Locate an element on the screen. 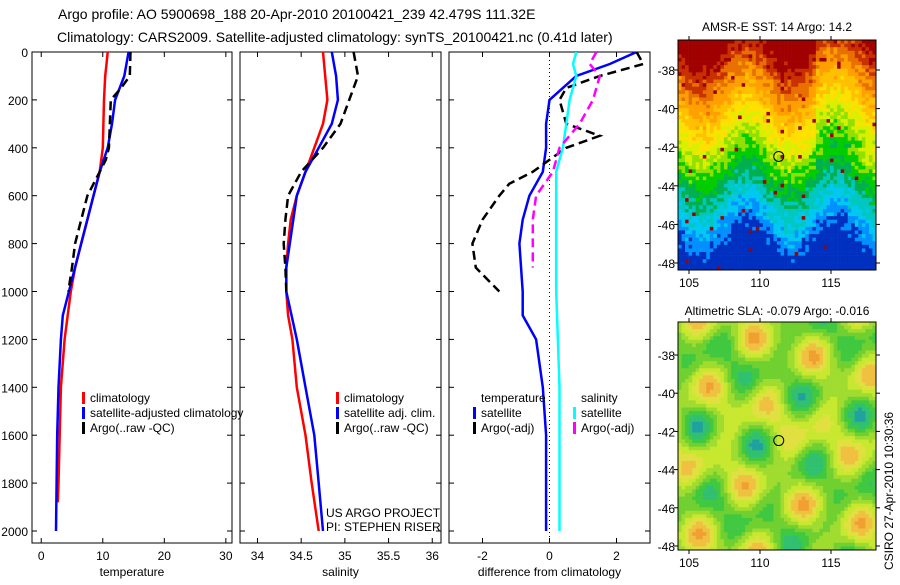 Image resolution: width=900 pixels, height=585 pixels. timestamp: CSIRO 27-Apr-2010 10:30:36 is located at coordinates (889, 491).